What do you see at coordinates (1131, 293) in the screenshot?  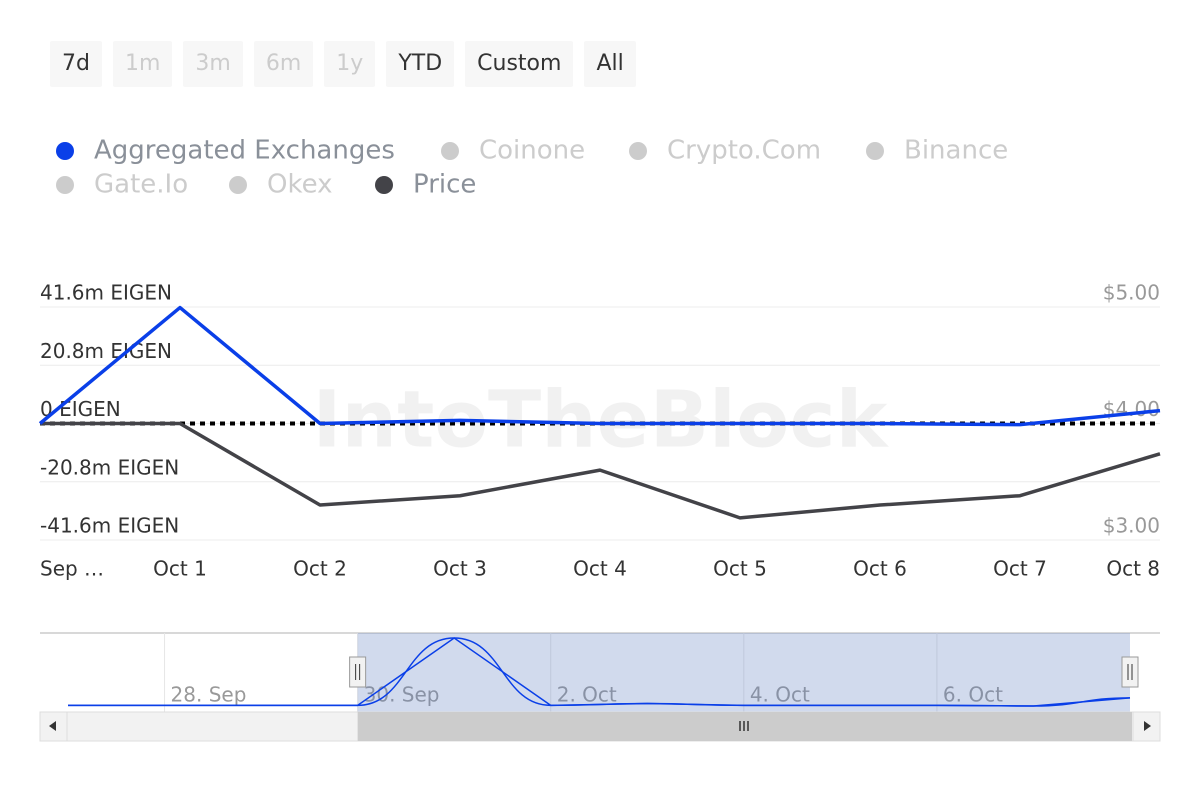 I see `y2-tick-label: $5.00` at bounding box center [1131, 293].